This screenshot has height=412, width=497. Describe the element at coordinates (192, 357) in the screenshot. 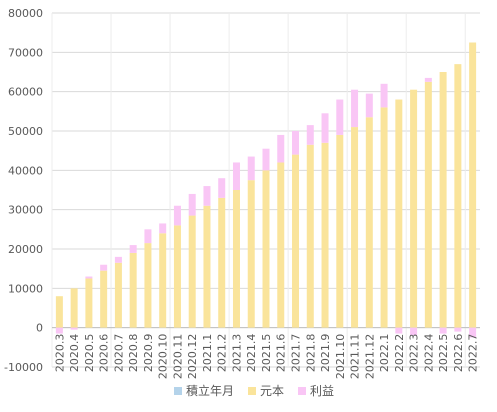

I see `x-tick-label: 2020.12` at that location.